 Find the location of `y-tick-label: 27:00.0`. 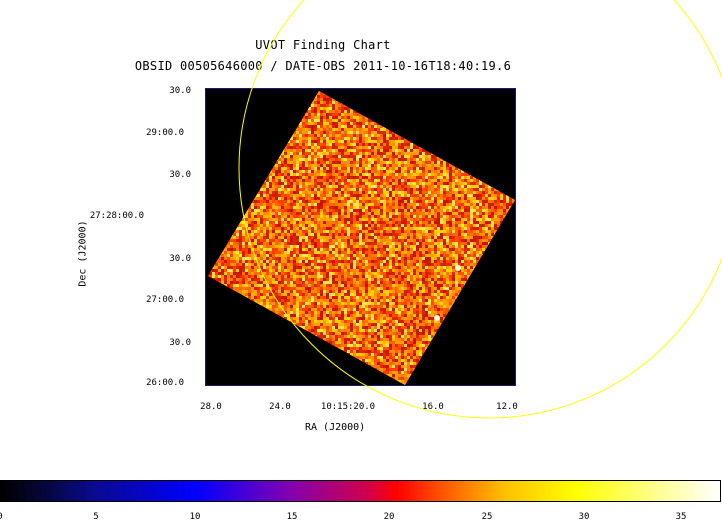

y-tick-label: 27:00.0 is located at coordinates (144, 300).